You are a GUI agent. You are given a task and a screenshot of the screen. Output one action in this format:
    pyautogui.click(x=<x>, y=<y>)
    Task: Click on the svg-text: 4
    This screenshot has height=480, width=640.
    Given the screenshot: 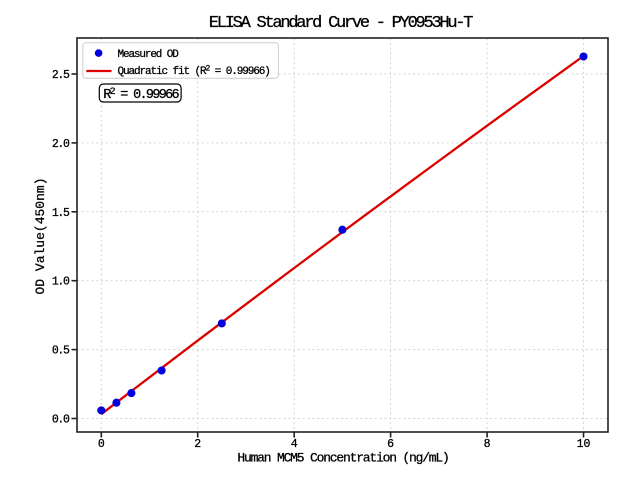 What is the action you would take?
    pyautogui.click(x=294, y=444)
    